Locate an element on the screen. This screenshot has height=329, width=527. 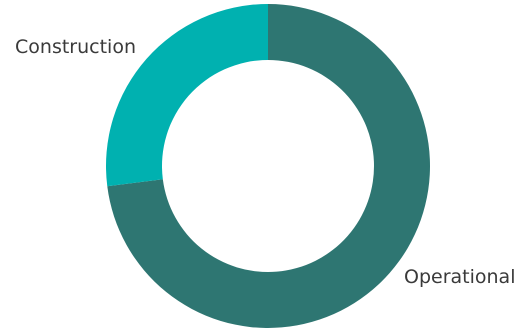
slice-label-construction: Construction is located at coordinates (75, 47).